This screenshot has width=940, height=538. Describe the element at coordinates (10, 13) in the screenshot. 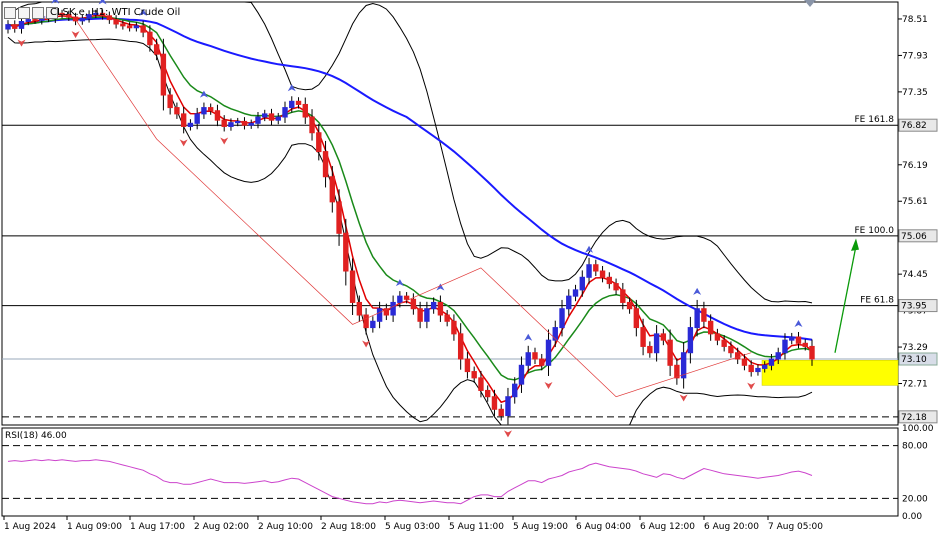

I see `chart-type-icon` at that location.